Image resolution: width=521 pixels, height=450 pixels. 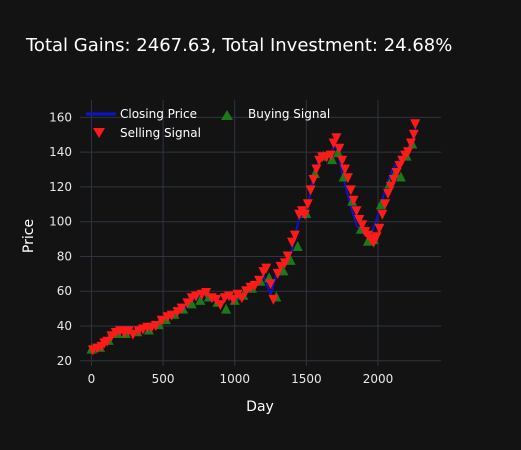 I want to click on legend-label-closing-price: Closing Price, so click(x=158, y=114).